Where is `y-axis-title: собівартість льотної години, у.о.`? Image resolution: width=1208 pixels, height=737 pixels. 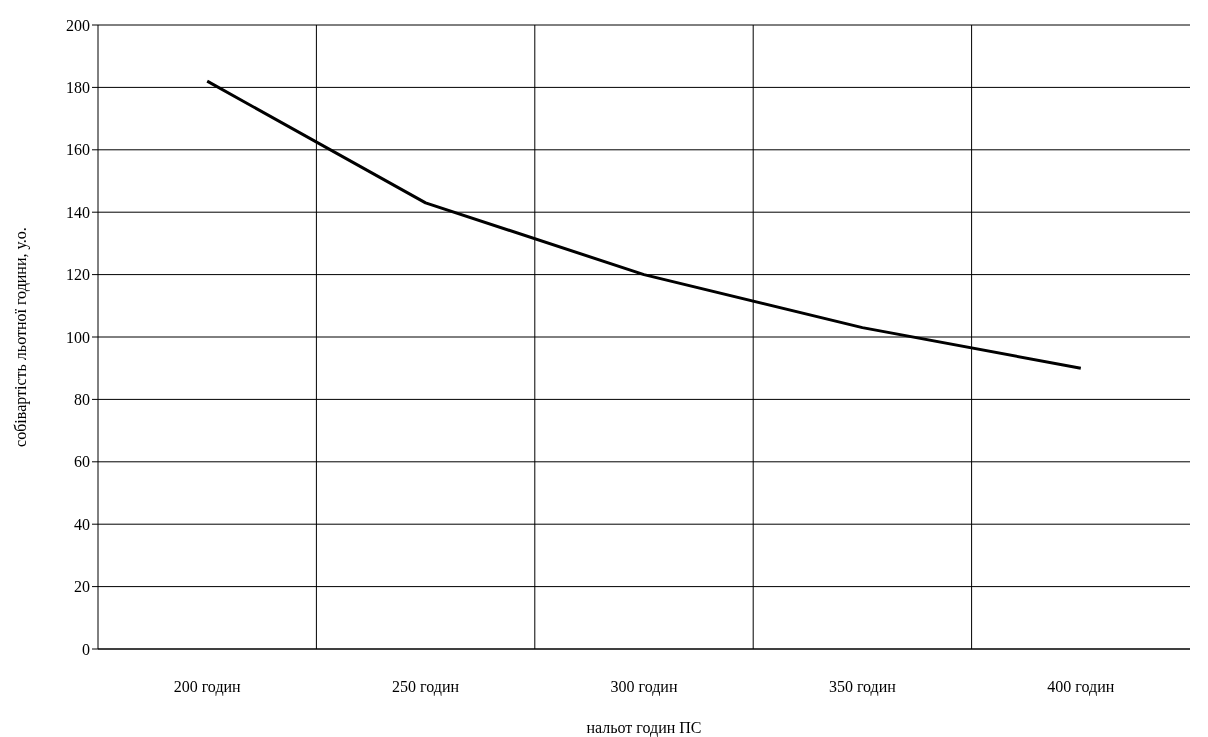 y-axis-title: собівартість льотної години, у.о. is located at coordinates (20, 337).